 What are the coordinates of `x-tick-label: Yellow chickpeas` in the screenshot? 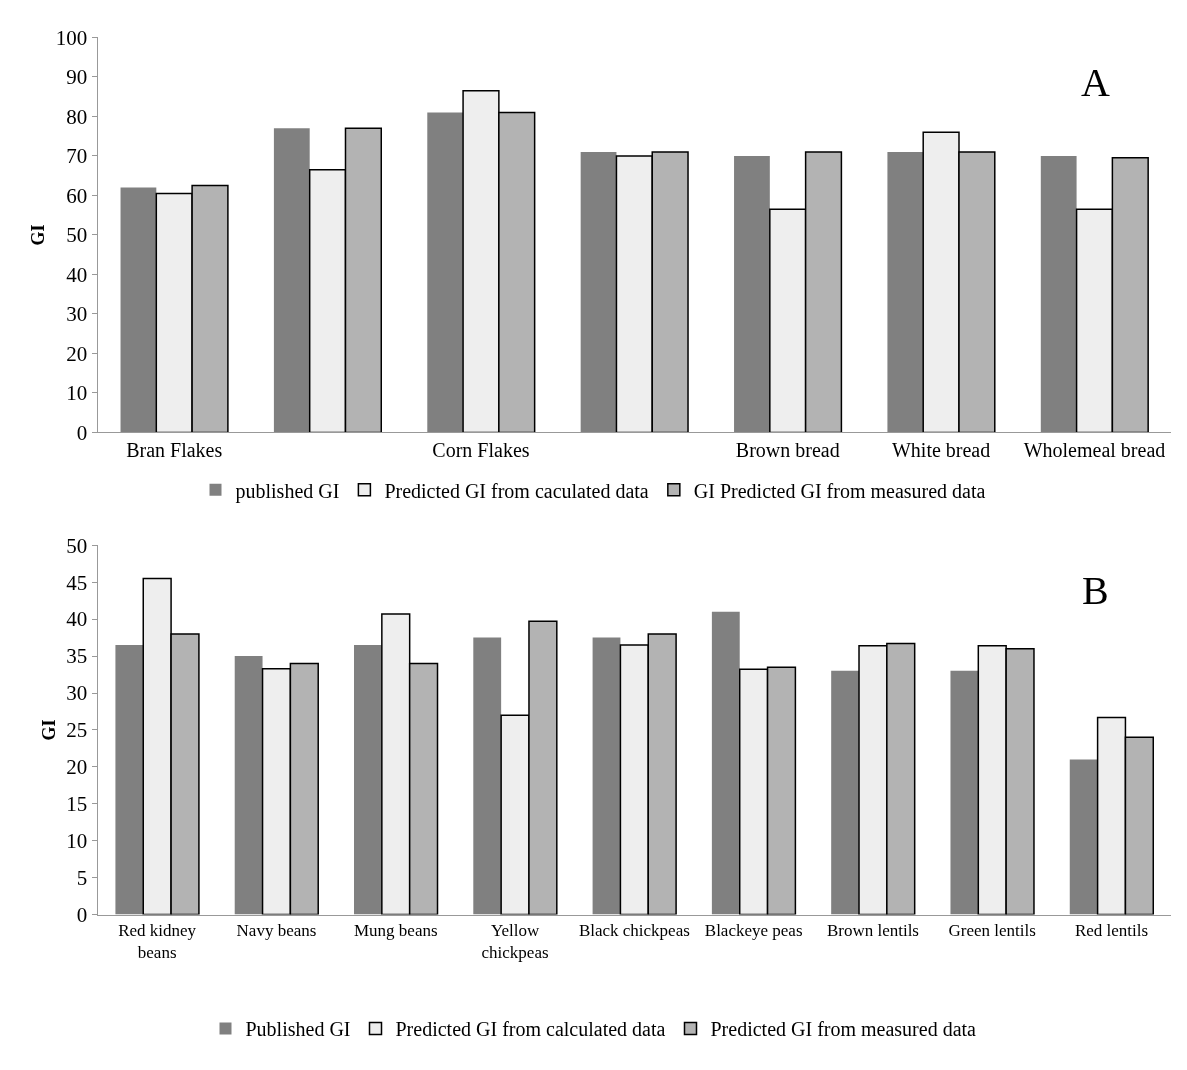 It's located at (515, 942).